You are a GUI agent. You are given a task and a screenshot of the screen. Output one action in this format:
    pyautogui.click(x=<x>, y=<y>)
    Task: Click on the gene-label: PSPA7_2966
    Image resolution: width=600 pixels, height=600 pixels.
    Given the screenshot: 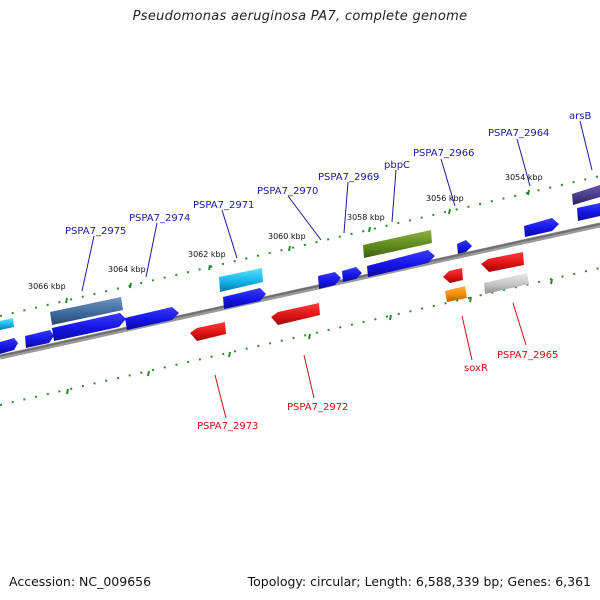 What is the action you would take?
    pyautogui.click(x=443, y=153)
    